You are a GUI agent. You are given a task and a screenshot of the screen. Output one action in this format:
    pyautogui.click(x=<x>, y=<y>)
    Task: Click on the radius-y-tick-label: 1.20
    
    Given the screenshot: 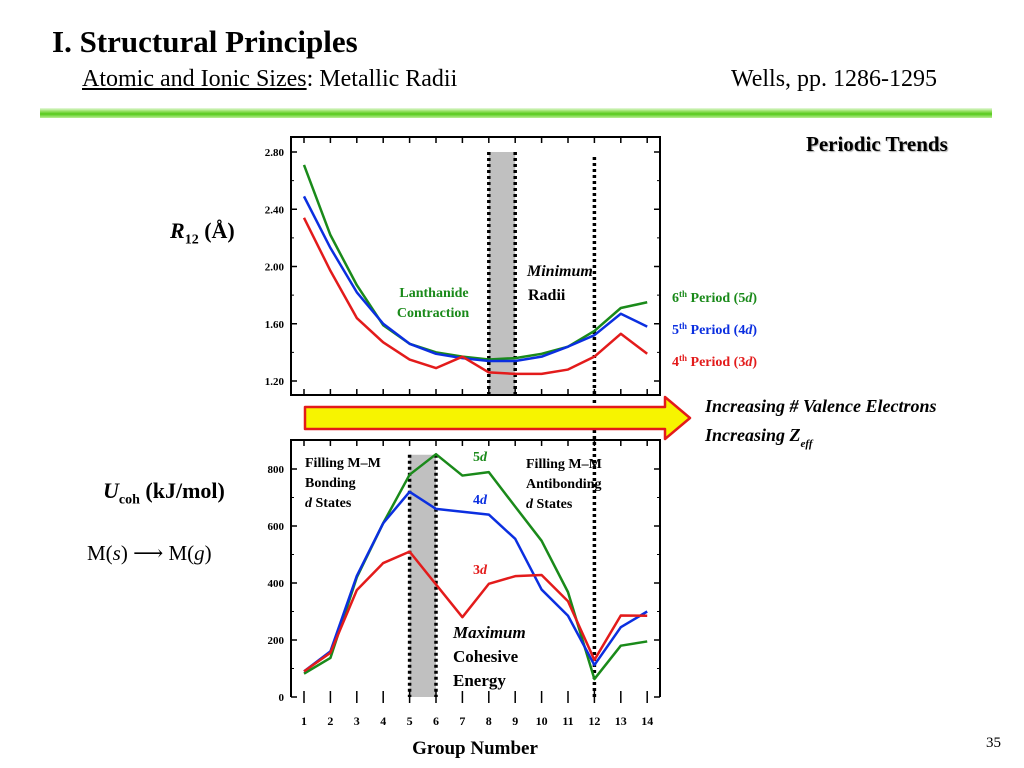 What is the action you would take?
    pyautogui.click(x=275, y=382)
    